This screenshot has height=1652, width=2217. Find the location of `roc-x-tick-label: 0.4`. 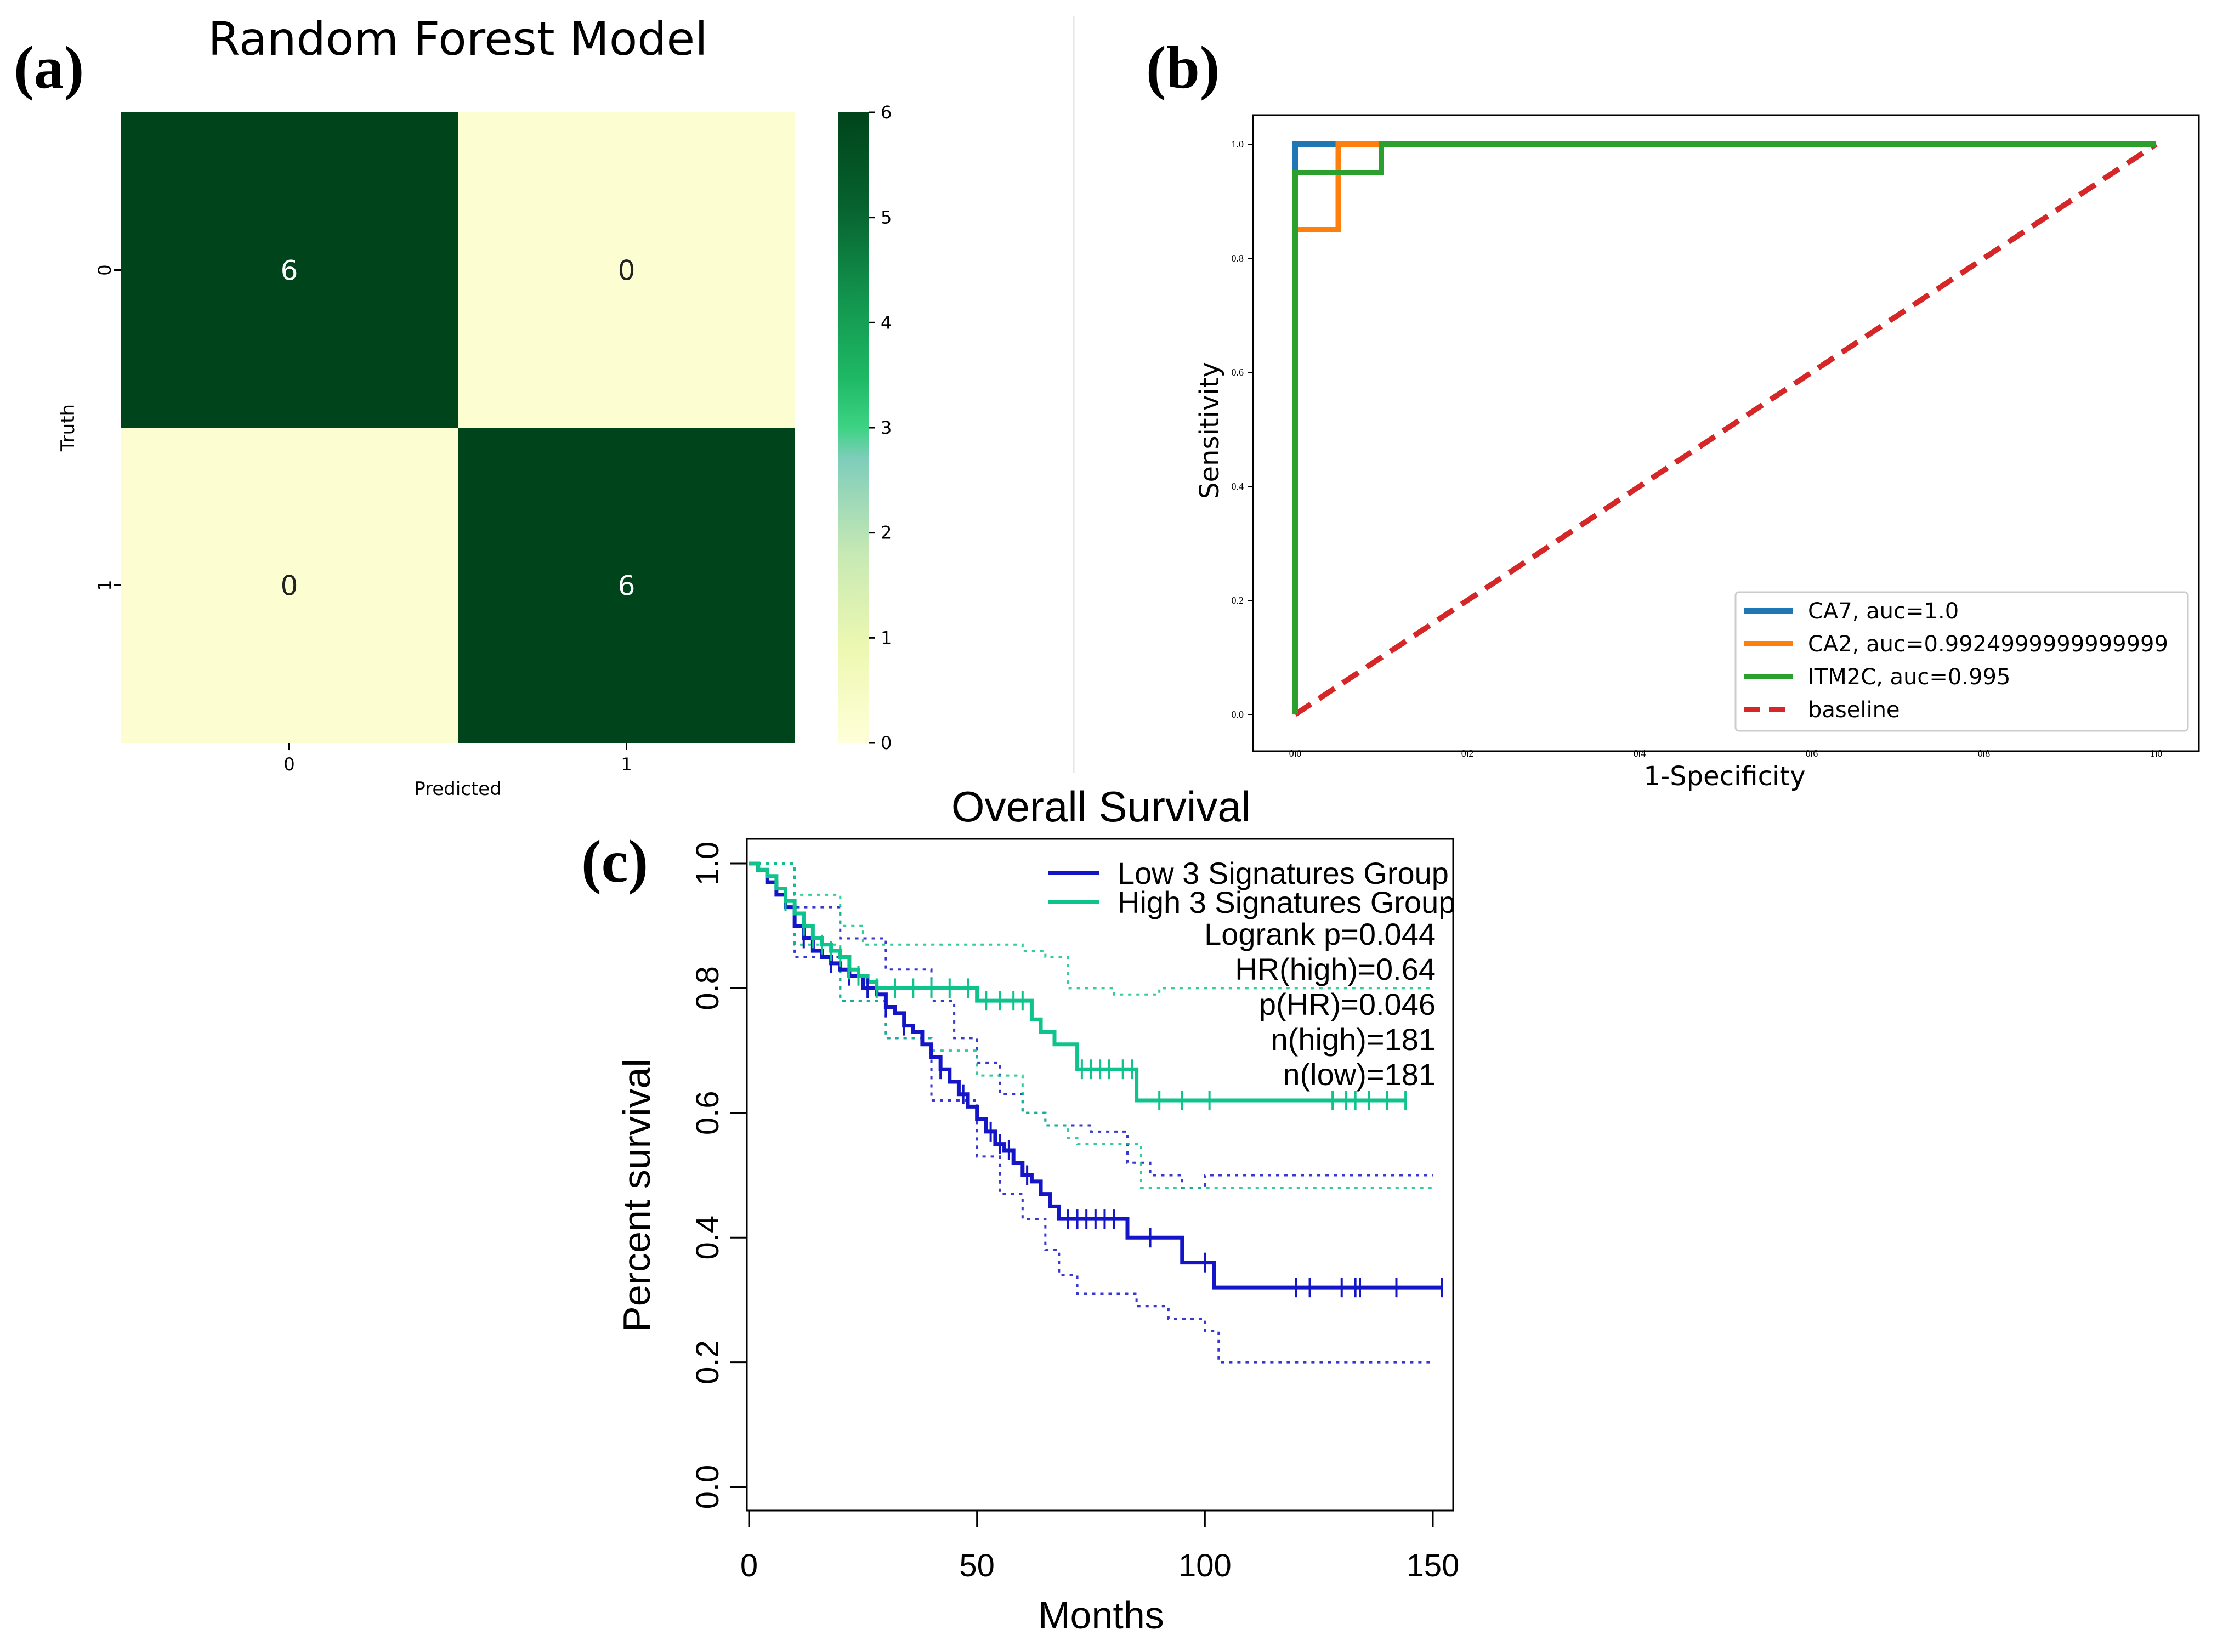

roc-x-tick-label: 0.4 is located at coordinates (1640, 753).